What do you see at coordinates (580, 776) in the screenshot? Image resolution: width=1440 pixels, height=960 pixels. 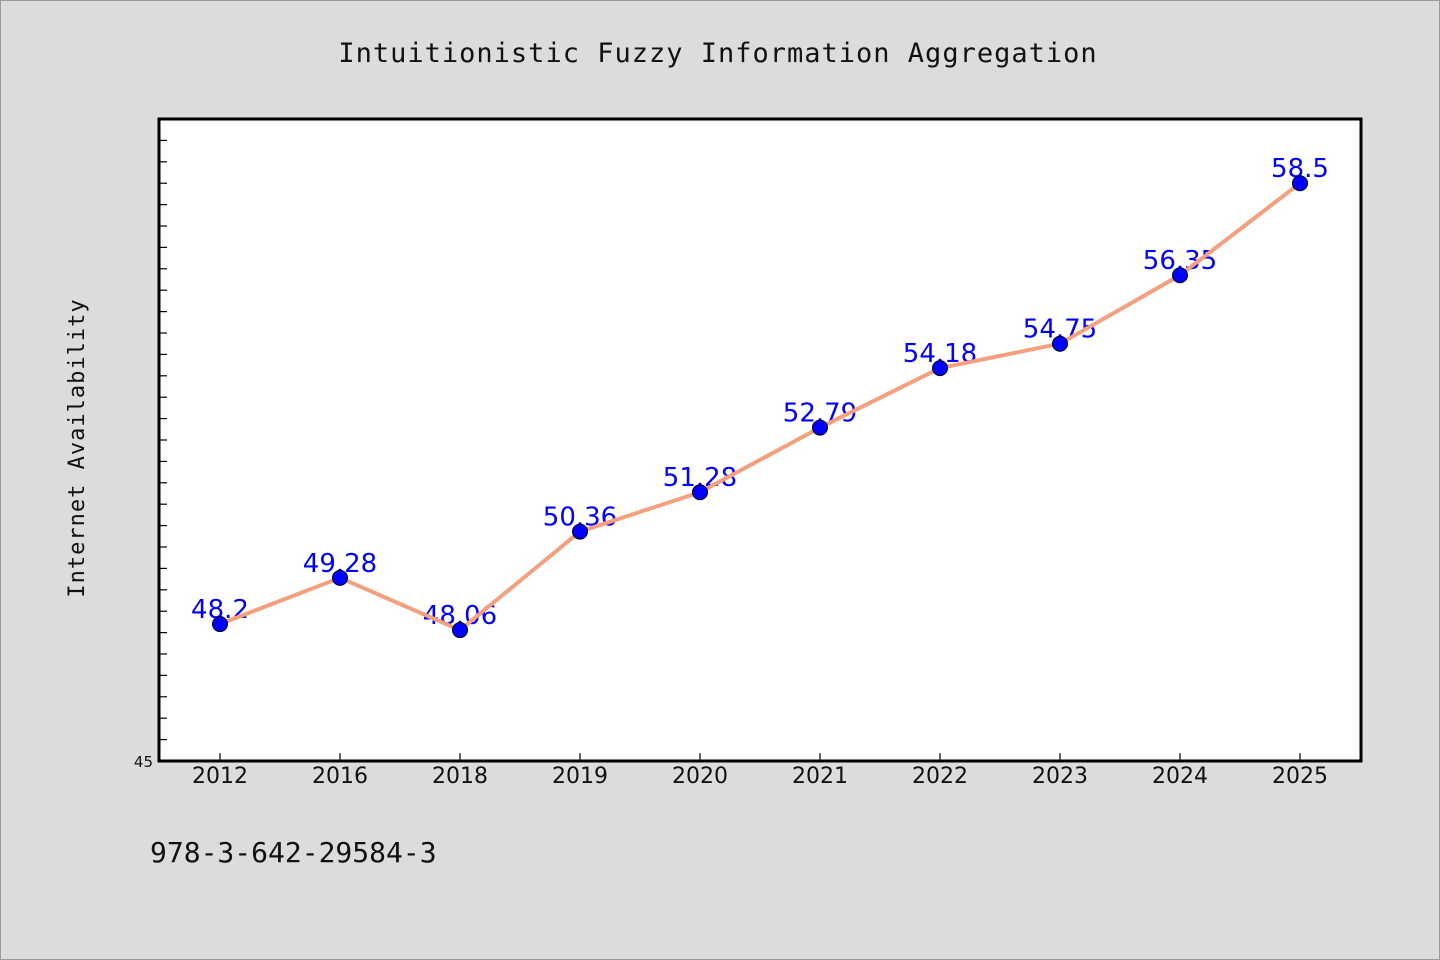 I see `x-tick-label: 2019` at bounding box center [580, 776].